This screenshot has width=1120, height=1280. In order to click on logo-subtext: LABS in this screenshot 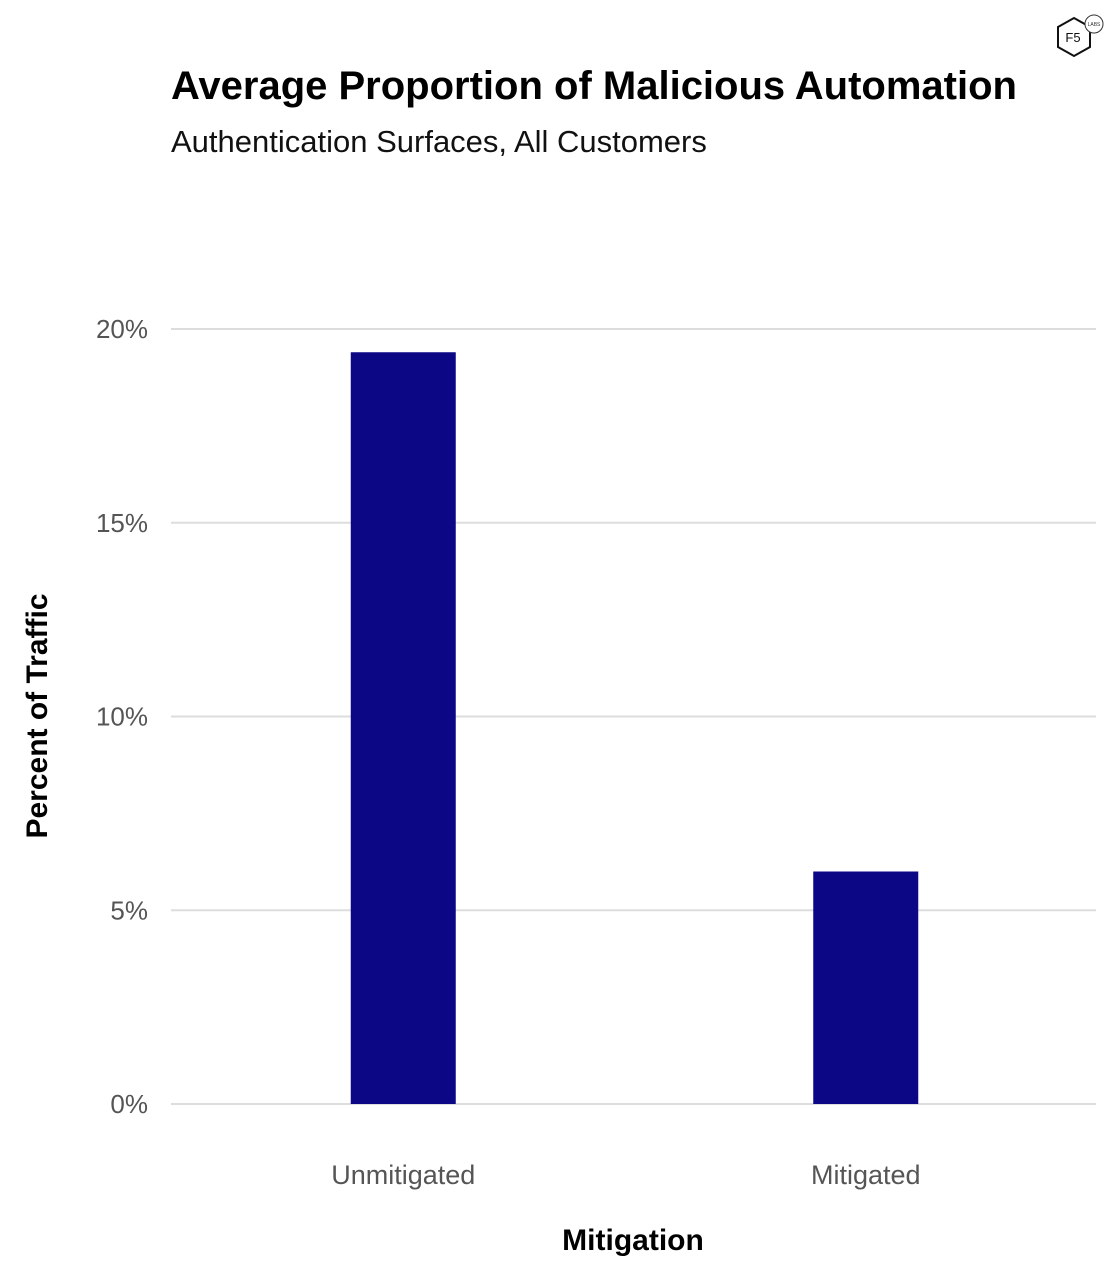, I will do `click(1094, 25)`.